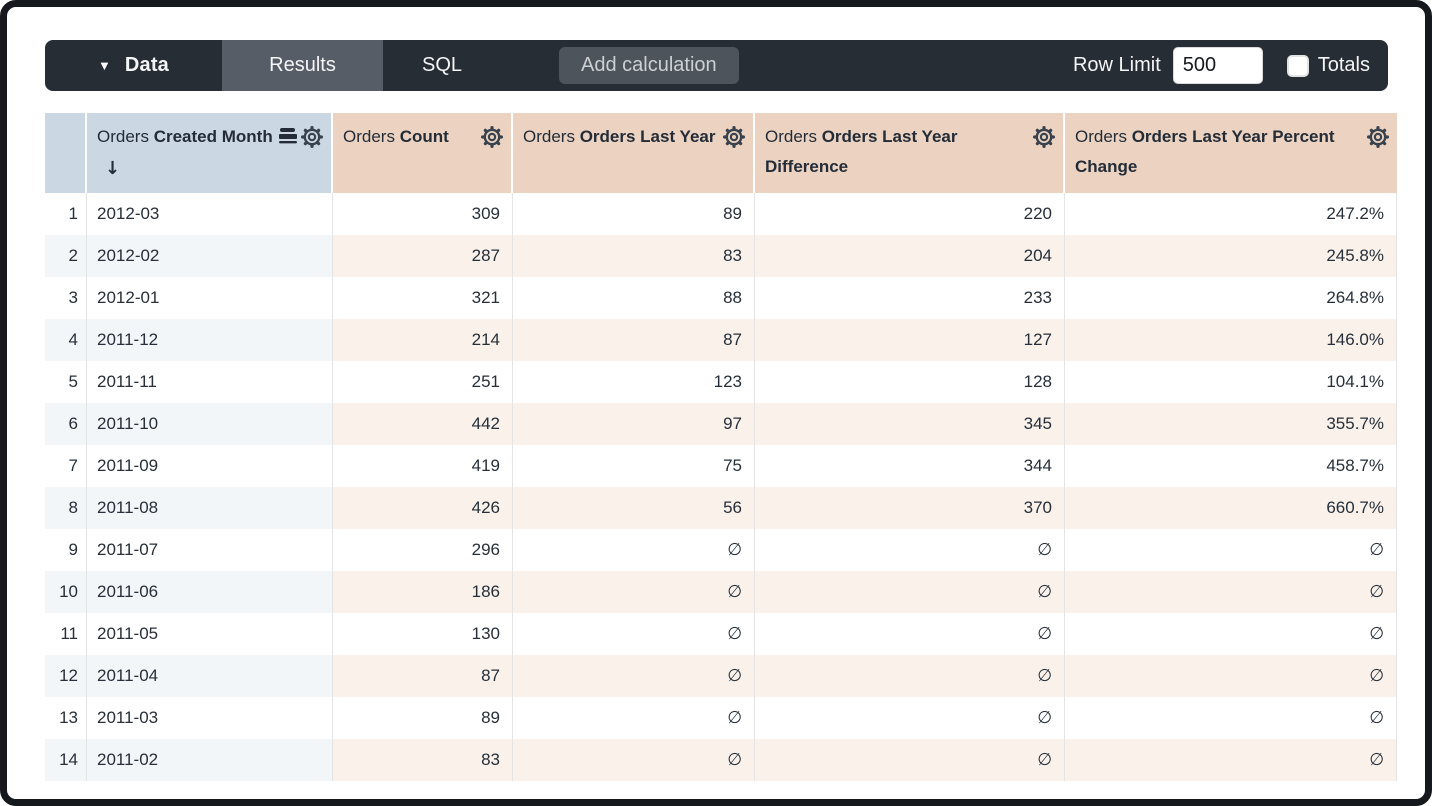 The width and height of the screenshot is (1432, 806). I want to click on table-row: 14 2011-02 83 ∅ ∅ ∅, so click(721, 760).